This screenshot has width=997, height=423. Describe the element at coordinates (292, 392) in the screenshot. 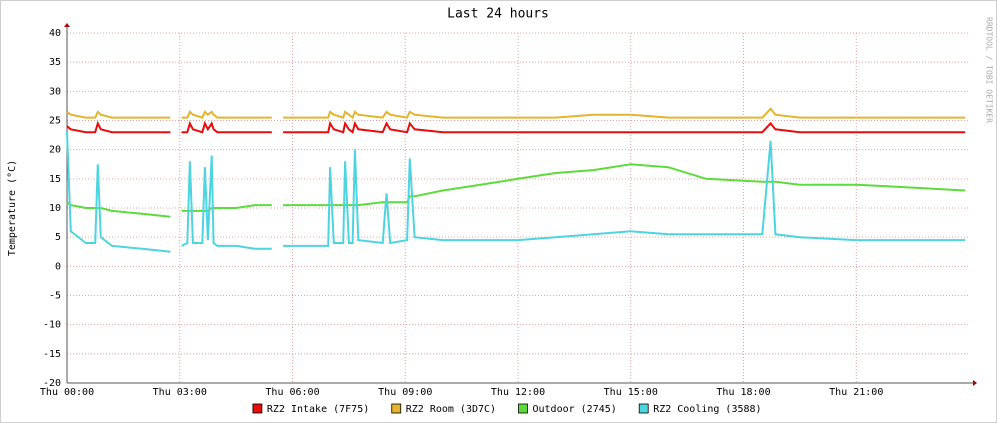

I see `x-tick-label: Thu 06:00` at that location.